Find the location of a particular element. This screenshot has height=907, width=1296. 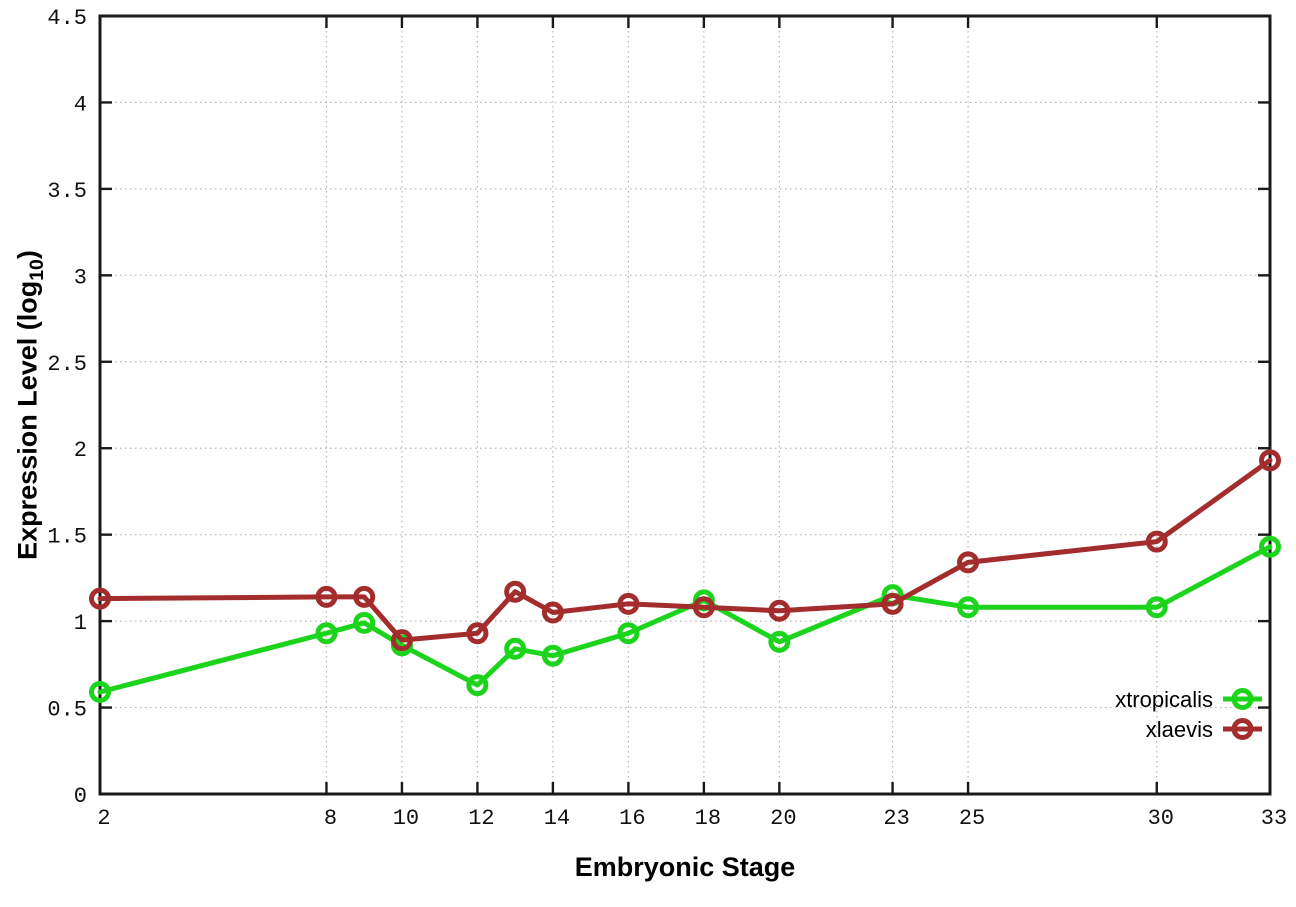

x-tick-label: 2 is located at coordinates (103, 818).